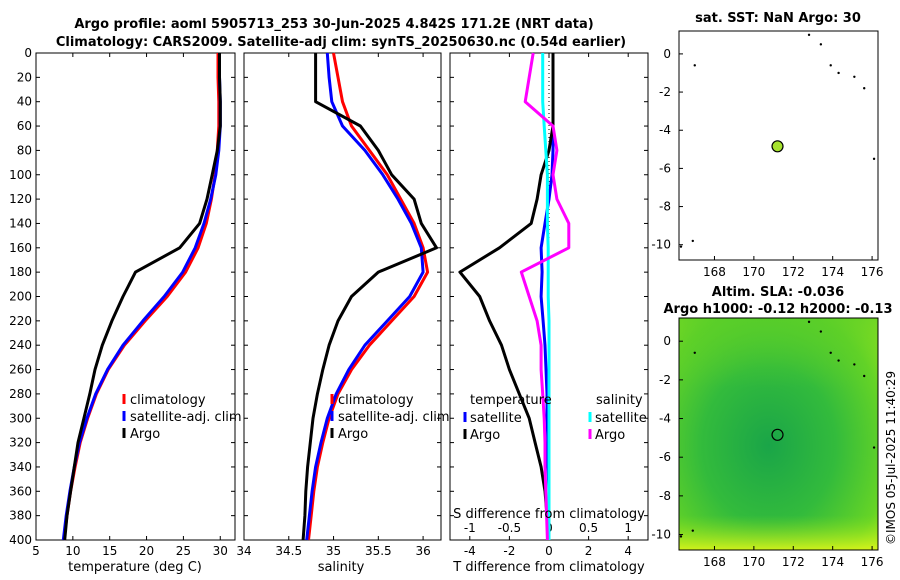 Image resolution: width=900 pixels, height=580 pixels. What do you see at coordinates (589, 551) in the screenshot?
I see `x-tick-label: 2` at bounding box center [589, 551].